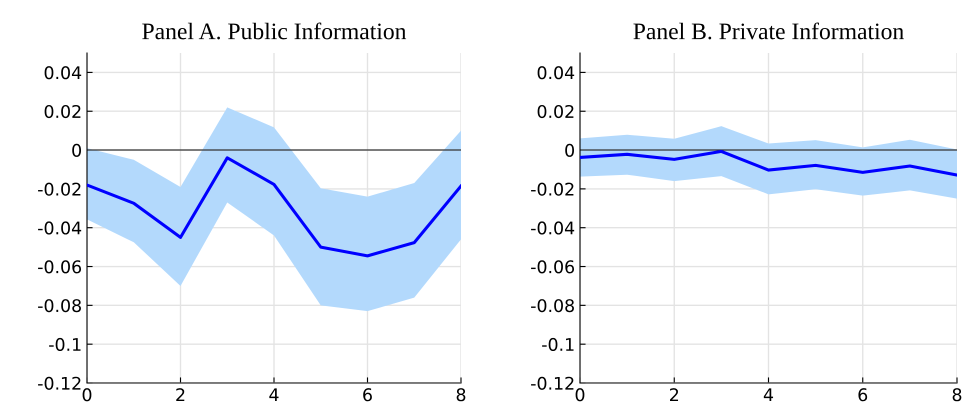  What do you see at coordinates (274, 31) in the screenshot?
I see `chart-title: Panel A. Public Information` at bounding box center [274, 31].